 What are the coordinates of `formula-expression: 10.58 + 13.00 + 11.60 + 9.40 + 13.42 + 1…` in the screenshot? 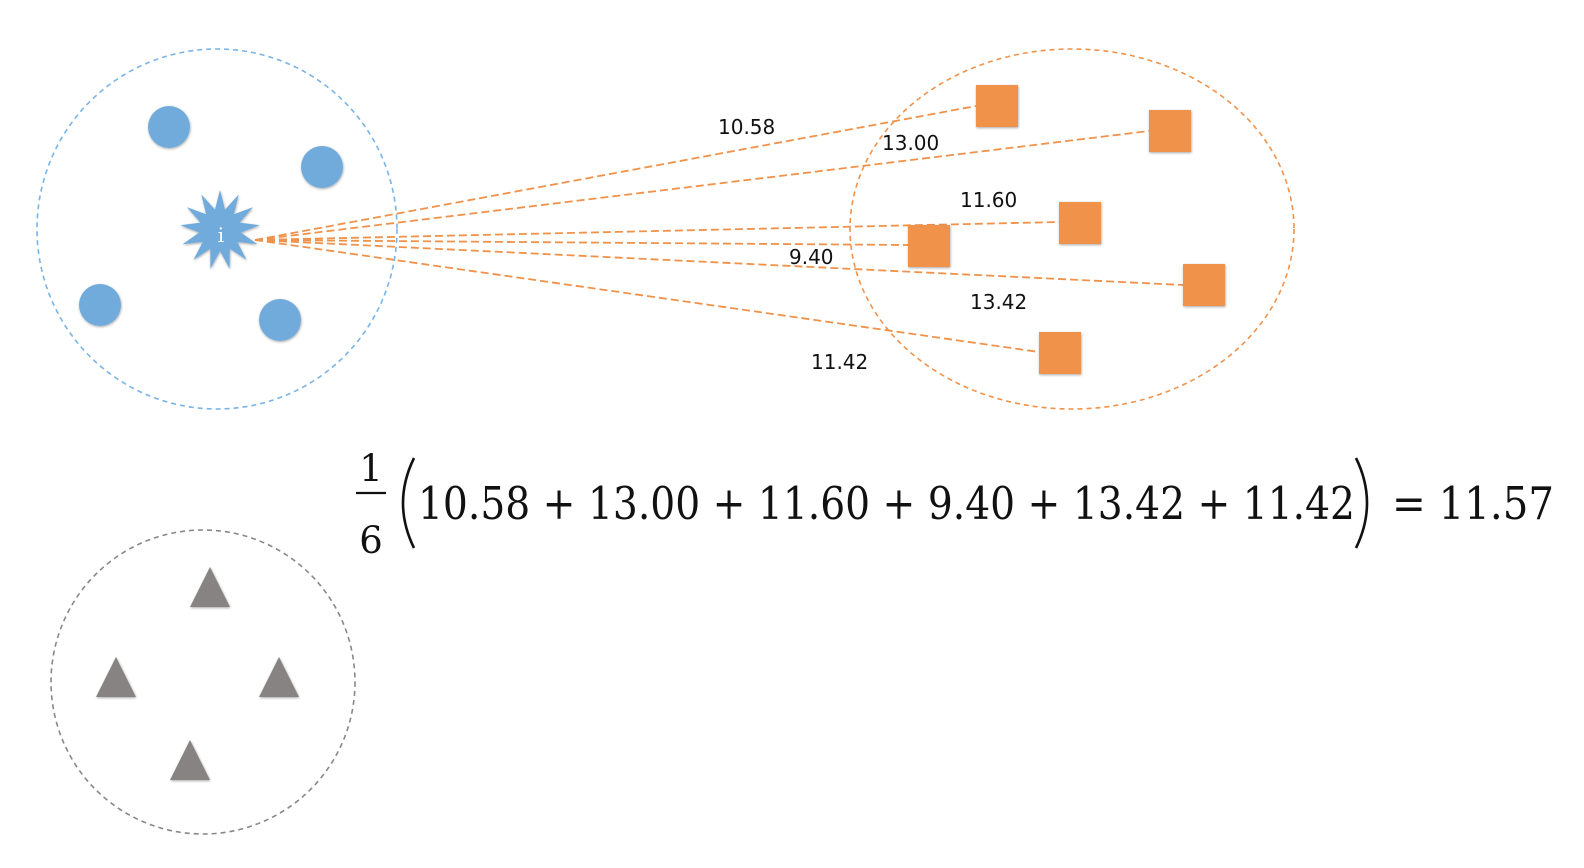 It's located at (886, 503).